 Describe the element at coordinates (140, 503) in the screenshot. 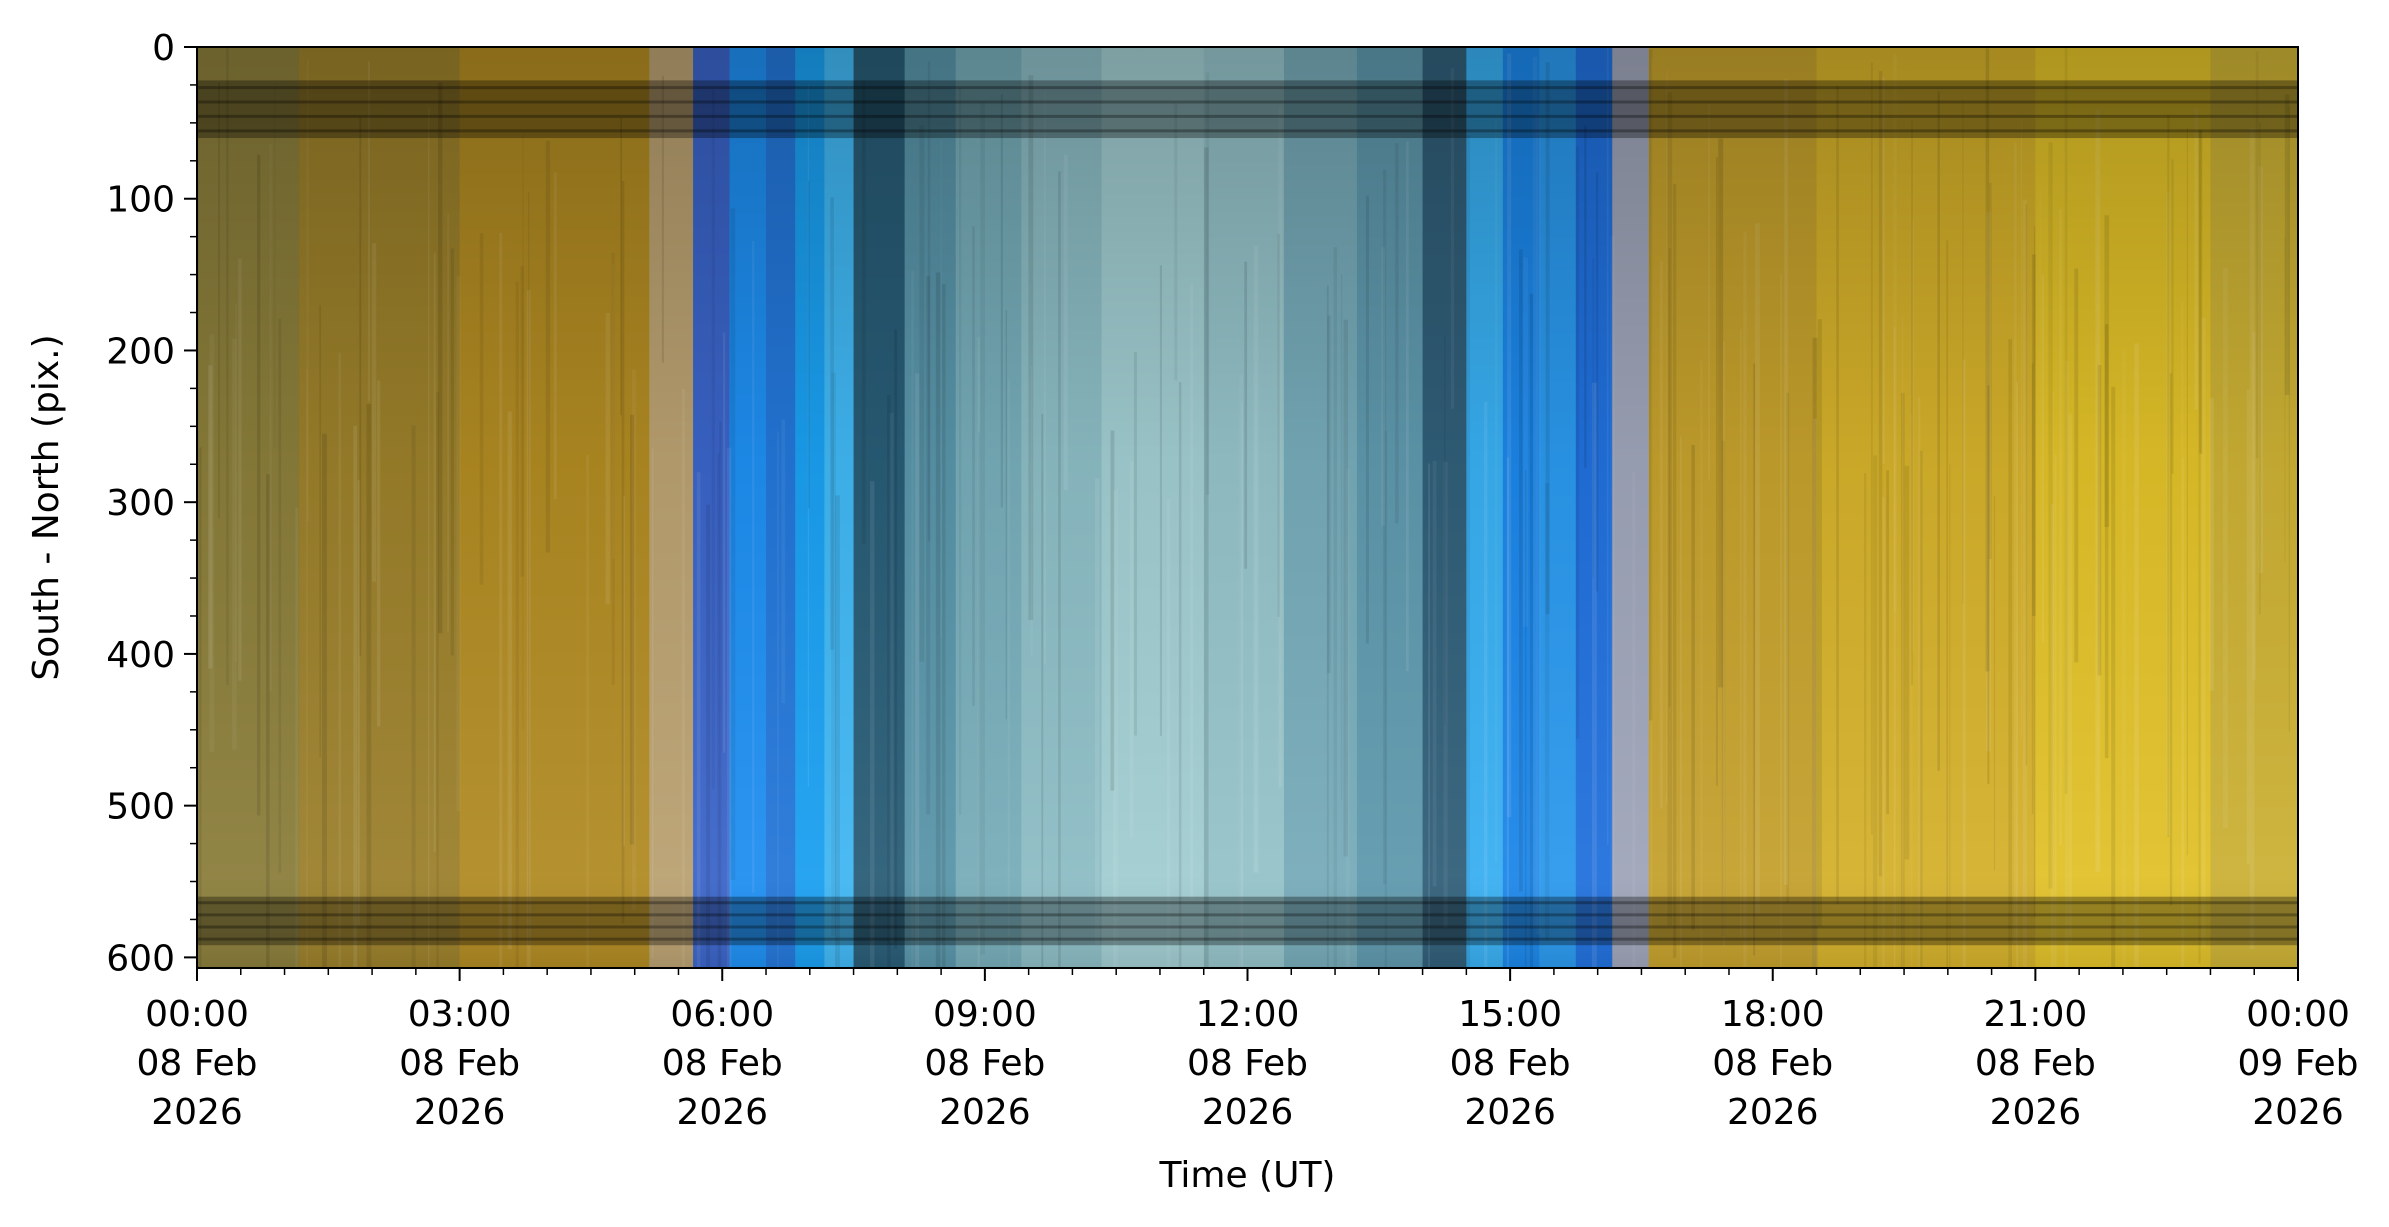

I see `y-tick-label: 300` at that location.